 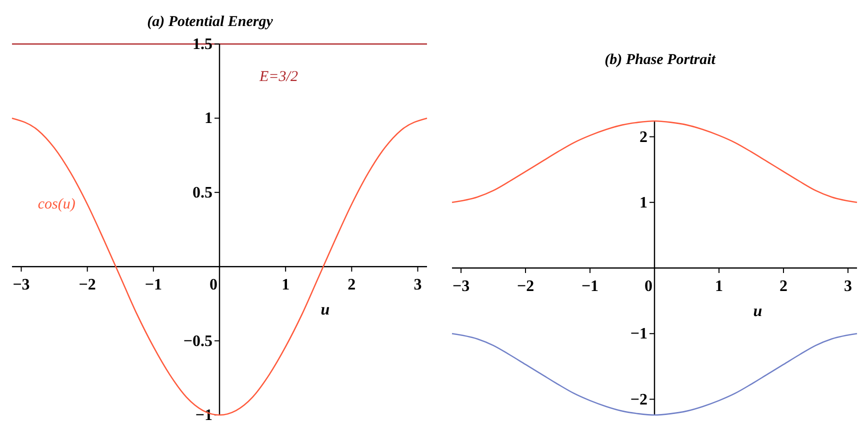 I want to click on y-tick-label: −1, so click(x=639, y=334).